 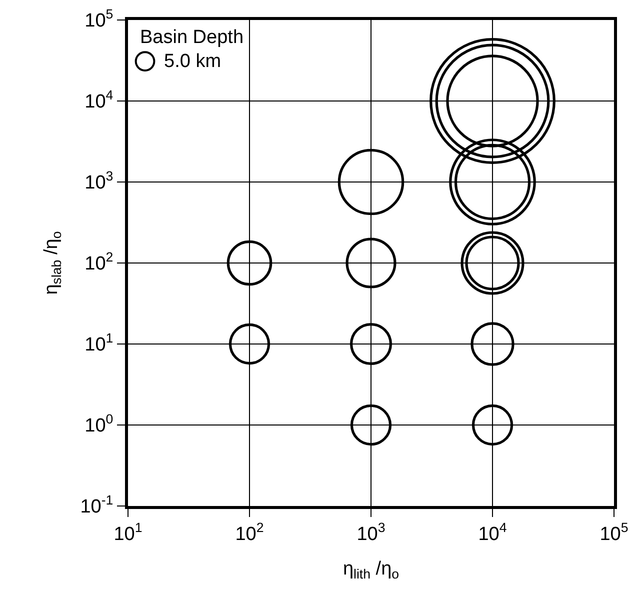 What do you see at coordinates (192, 37) in the screenshot?
I see `legend-title: Basin Depth` at bounding box center [192, 37].